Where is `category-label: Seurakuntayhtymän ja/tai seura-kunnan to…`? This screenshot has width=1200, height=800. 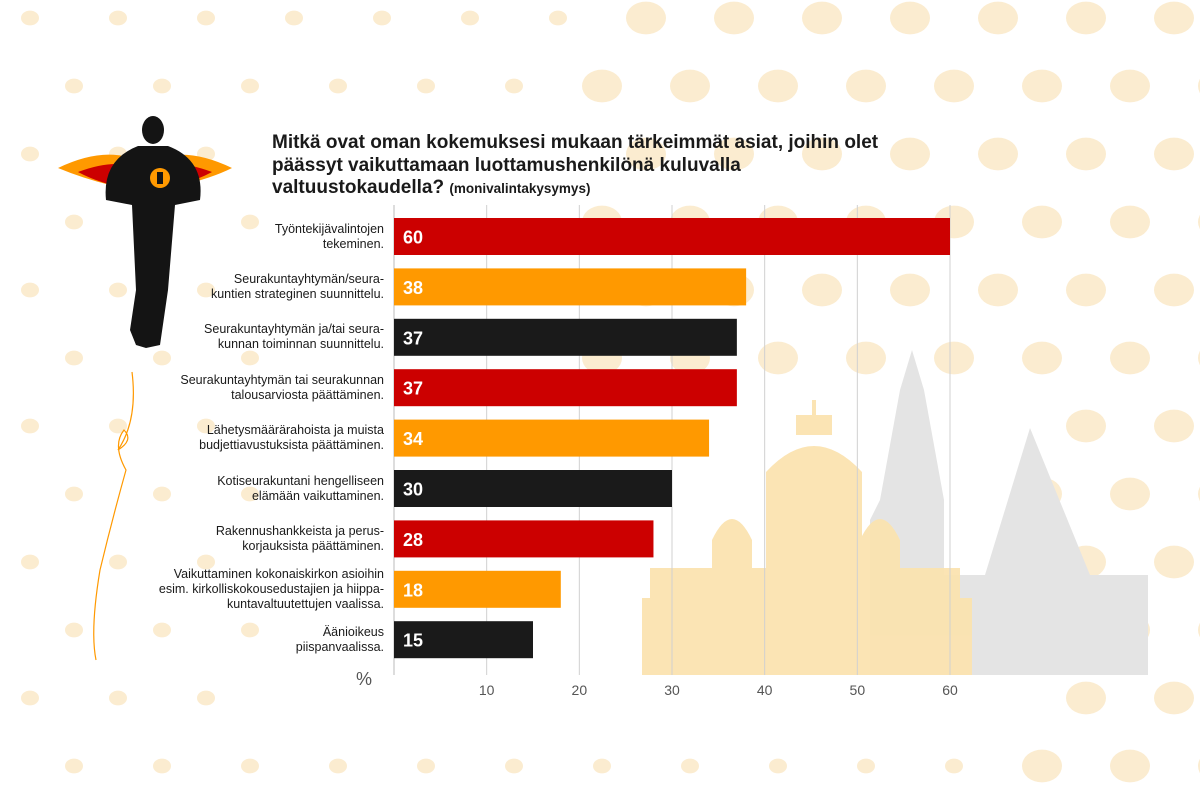
category-label: Seurakuntayhtymän ja/tai seura-kunnan to… is located at coordinates (269, 337).